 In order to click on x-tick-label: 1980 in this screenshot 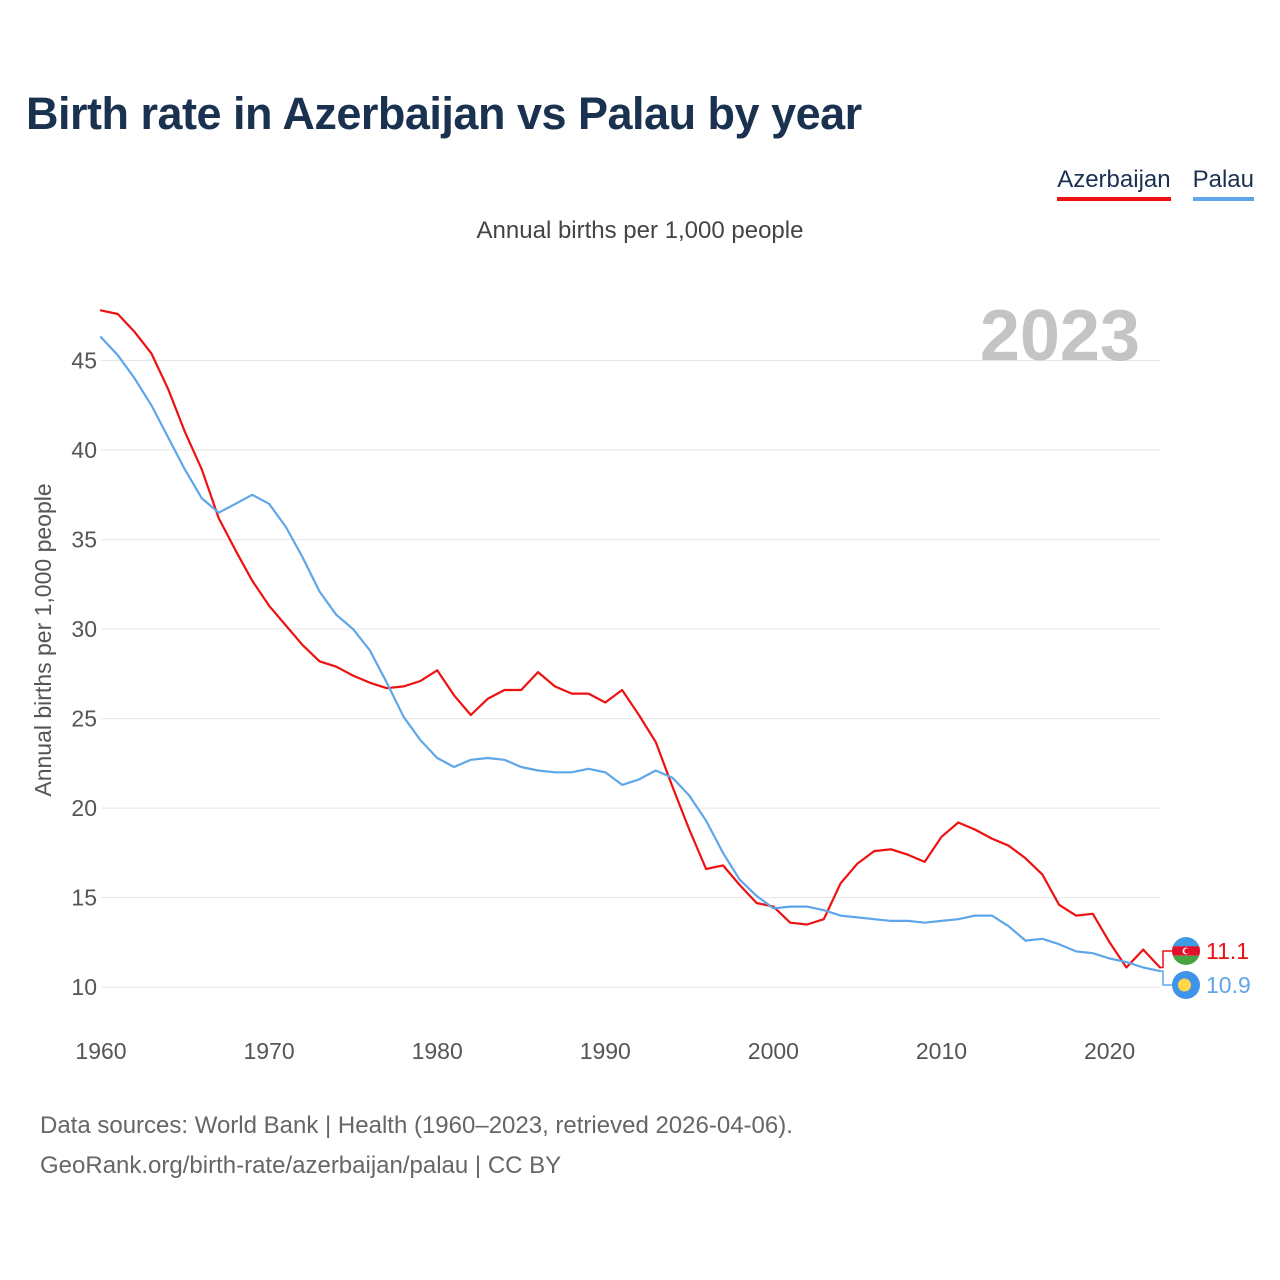, I will do `click(437, 1051)`.